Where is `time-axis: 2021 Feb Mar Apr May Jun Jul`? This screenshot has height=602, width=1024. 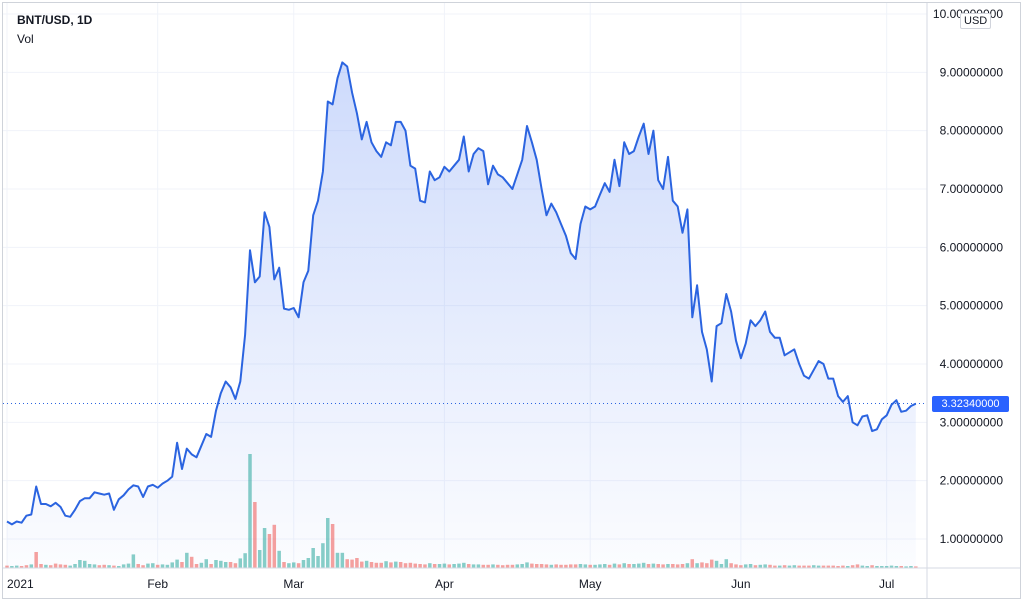
time-axis: 2021 Feb Mar Apr May Jun Jul is located at coordinates (450, 584).